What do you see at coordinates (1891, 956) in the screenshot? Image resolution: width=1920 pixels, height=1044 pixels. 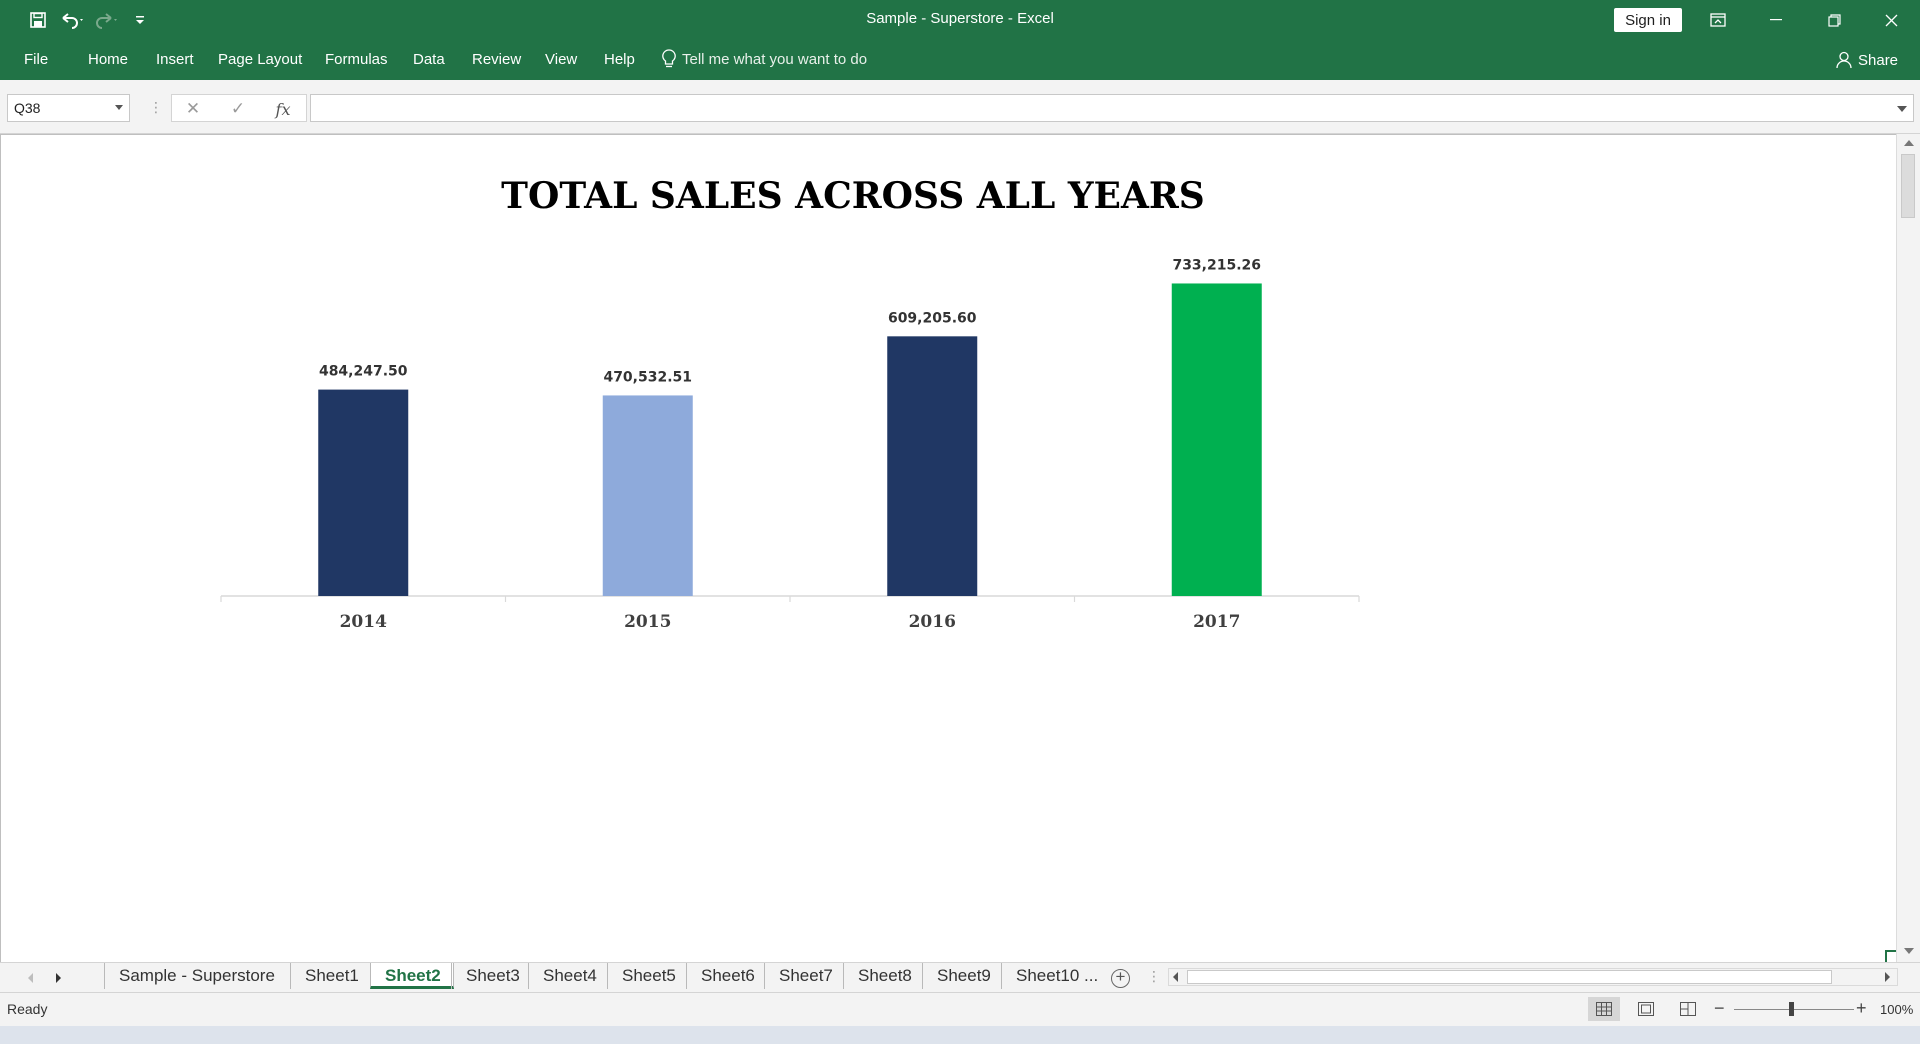 I see `chart-resize-handle` at bounding box center [1891, 956].